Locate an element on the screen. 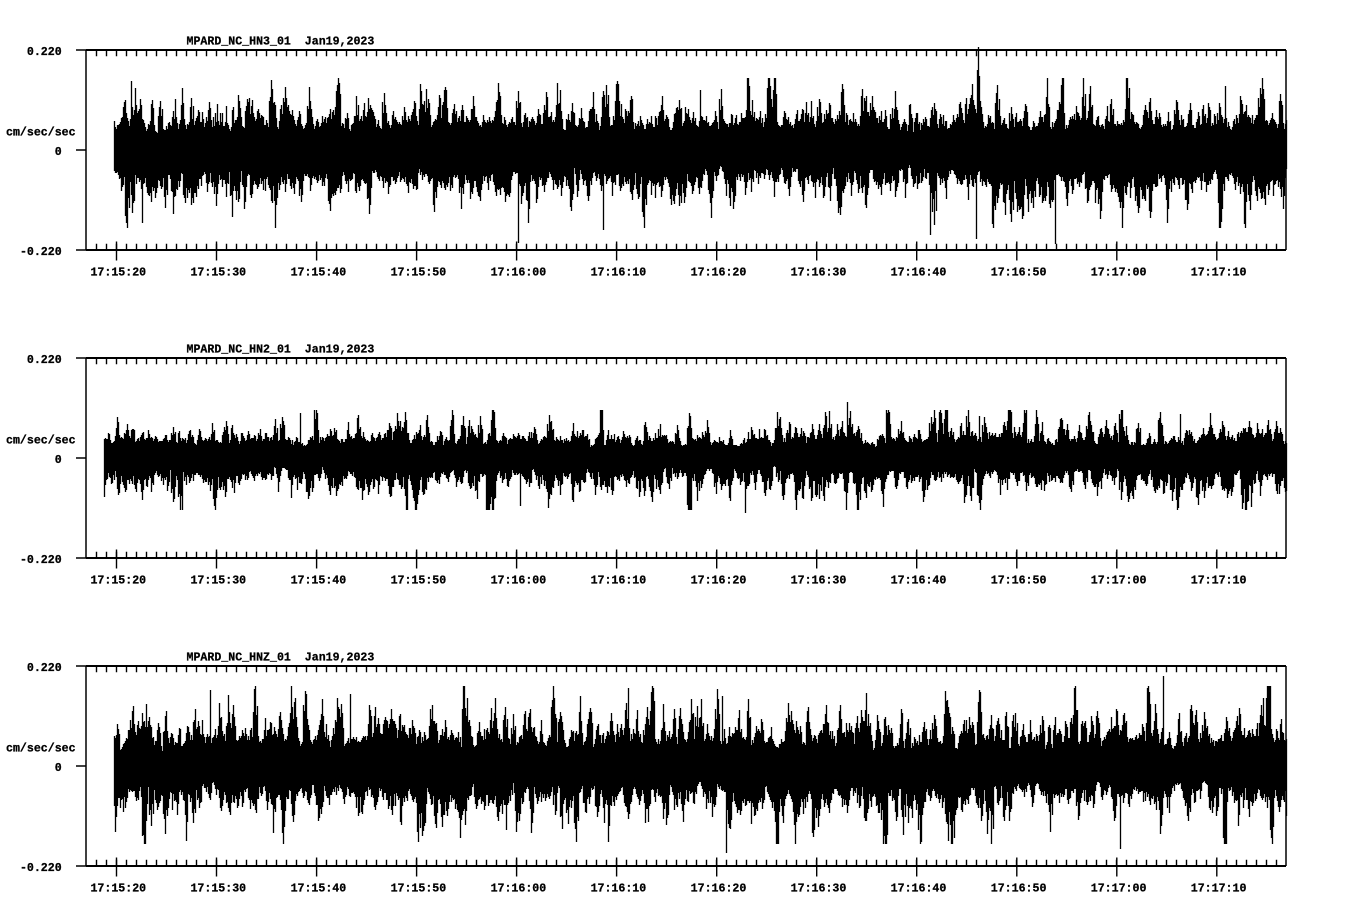 The height and width of the screenshot is (924, 1358). svg-text: MPARD_NC_HN2_01 Jan19,2023 is located at coordinates (281, 349).